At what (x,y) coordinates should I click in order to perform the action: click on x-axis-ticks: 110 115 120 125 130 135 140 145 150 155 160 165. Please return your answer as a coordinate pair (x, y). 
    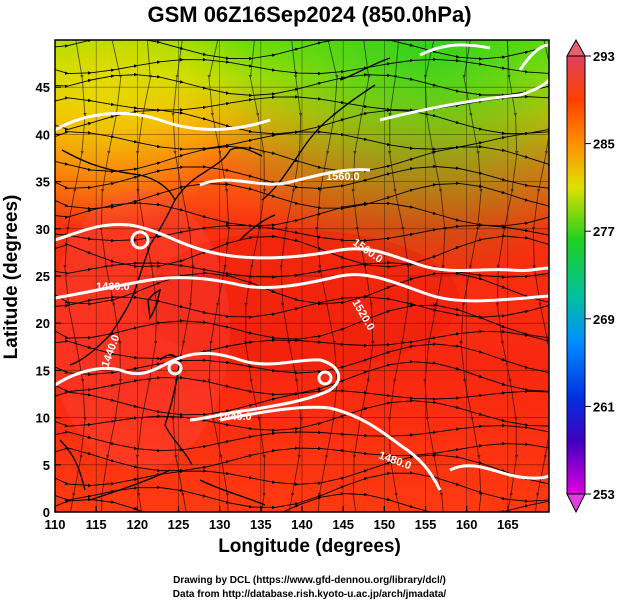
    Looking at the image, I should click on (282, 519).